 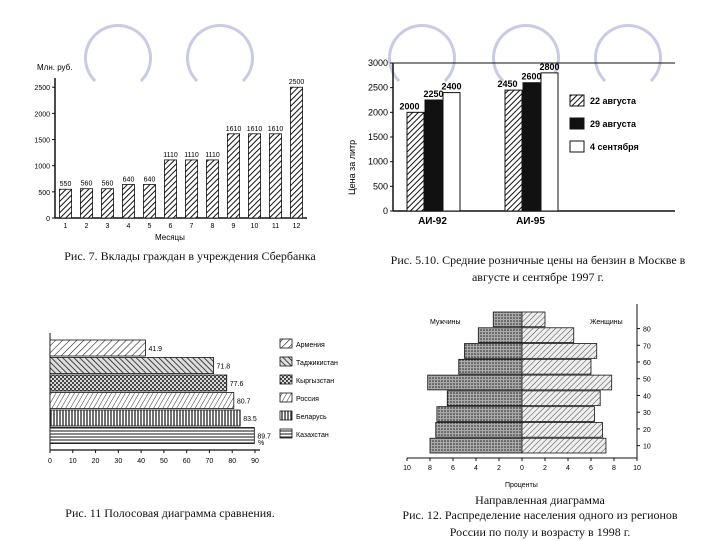 I want to click on fig11-caption: Рис. 11 Полосовая диаграмма сравнения., so click(x=170, y=513).